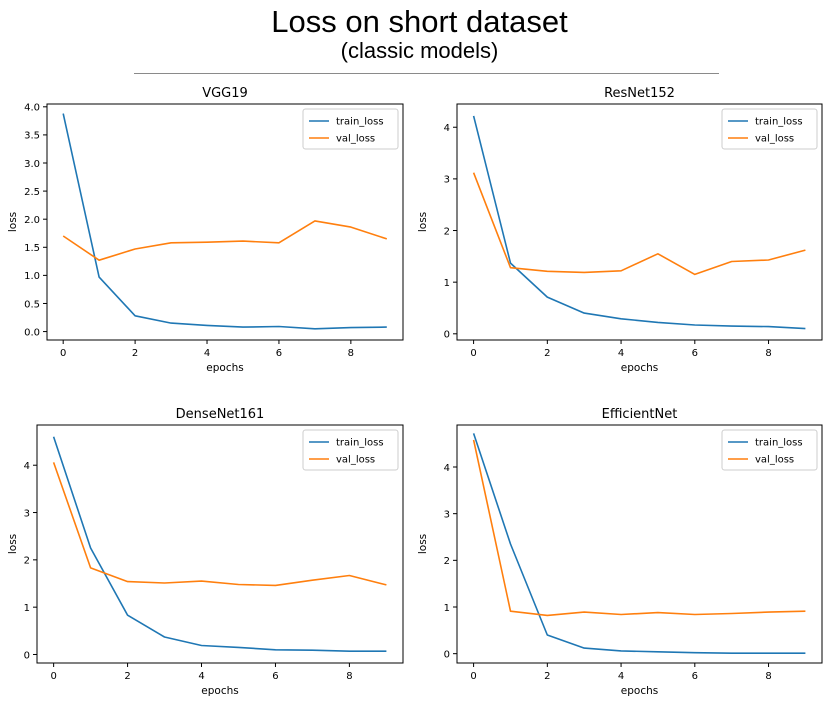  What do you see at coordinates (640, 414) in the screenshot?
I see `chart-title: EfficientNet` at bounding box center [640, 414].